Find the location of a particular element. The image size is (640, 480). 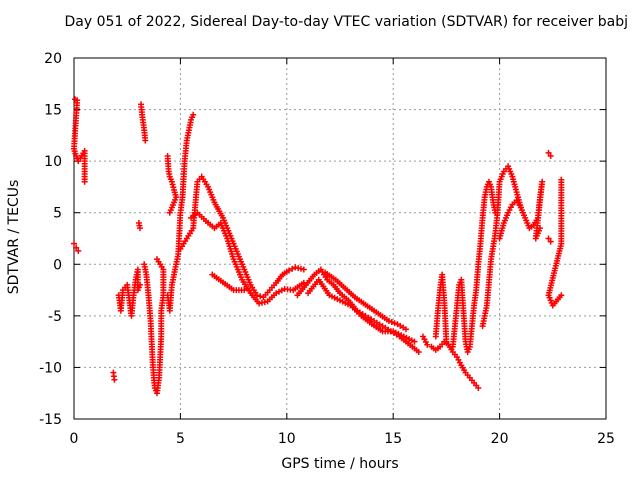

y-tick-label: -15 is located at coordinates (50, 420).